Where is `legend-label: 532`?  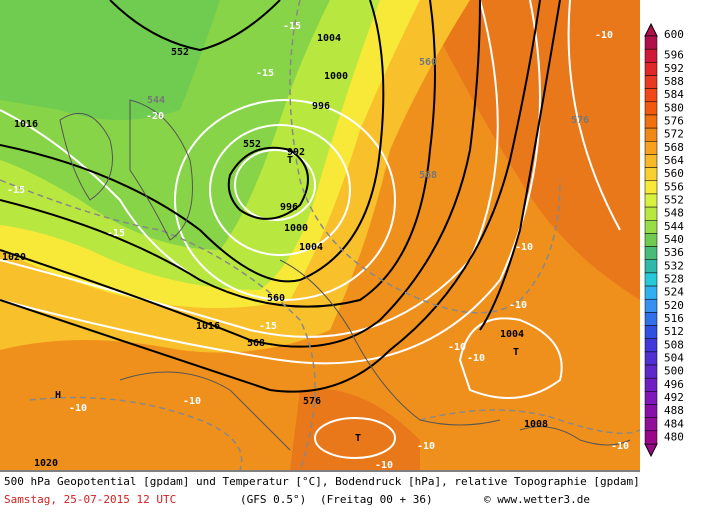
legend-label: 532 is located at coordinates (674, 265).